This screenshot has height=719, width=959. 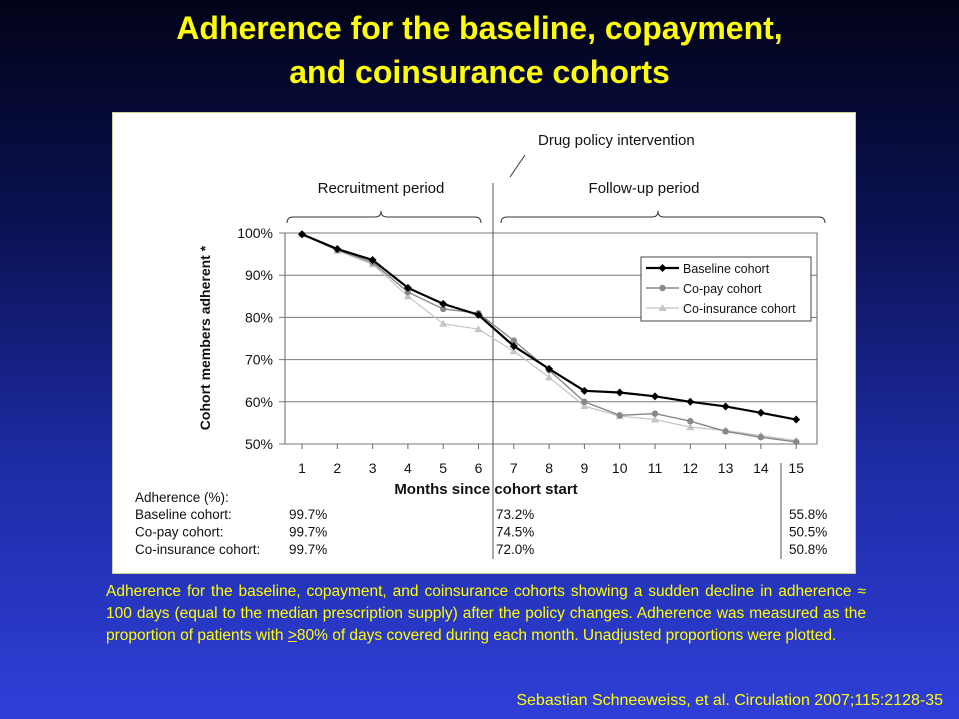 I want to click on y-axis-label: Cohort members adherent *, so click(x=205, y=337).